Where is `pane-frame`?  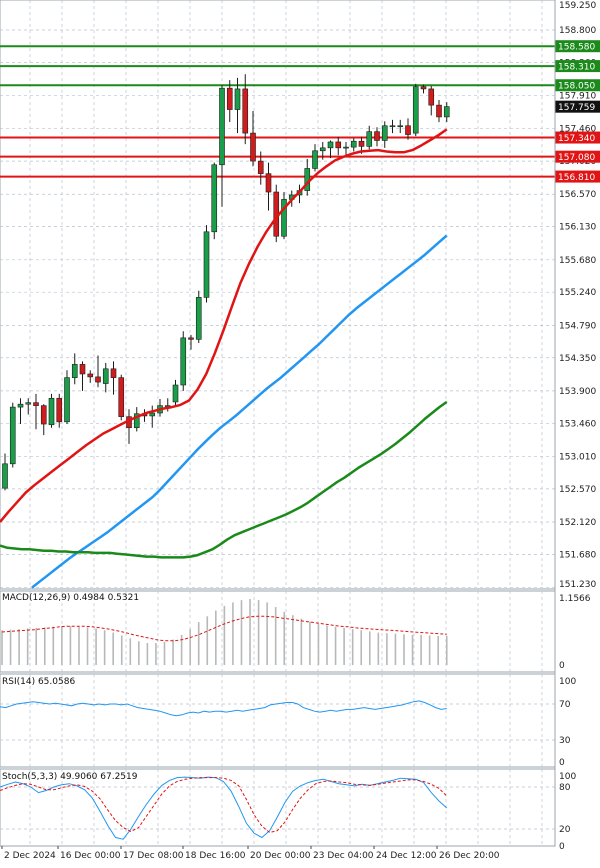
pane-frame is located at coordinates (278, 720).